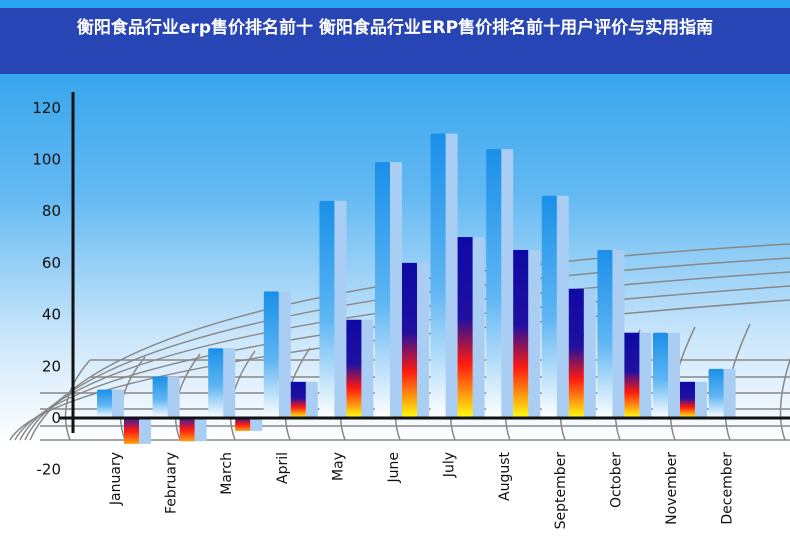  What do you see at coordinates (395, 4) in the screenshot?
I see `top-strip` at bounding box center [395, 4].